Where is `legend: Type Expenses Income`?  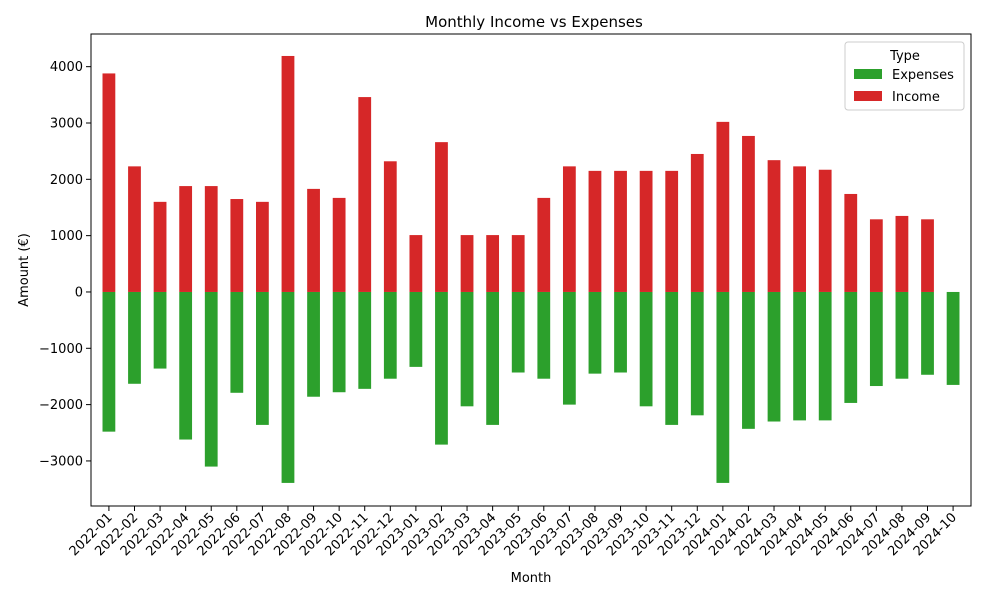 legend: Type Expenses Income is located at coordinates (904, 76).